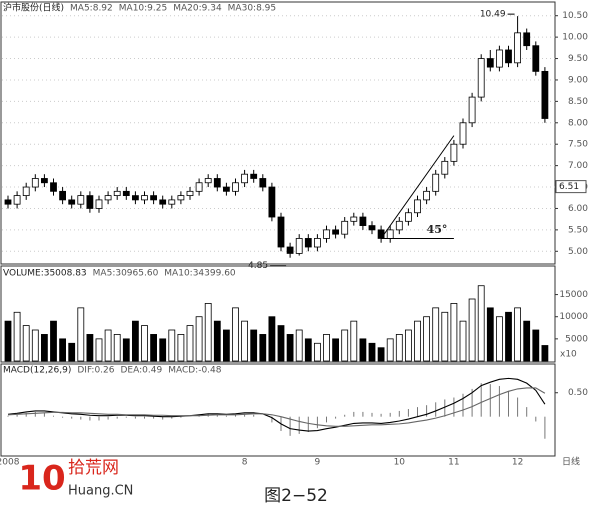 This screenshot has width=592, height=510. Describe the element at coordinates (126, 274) in the screenshot. I see `indicator-label: MA5:30965.60` at that location.